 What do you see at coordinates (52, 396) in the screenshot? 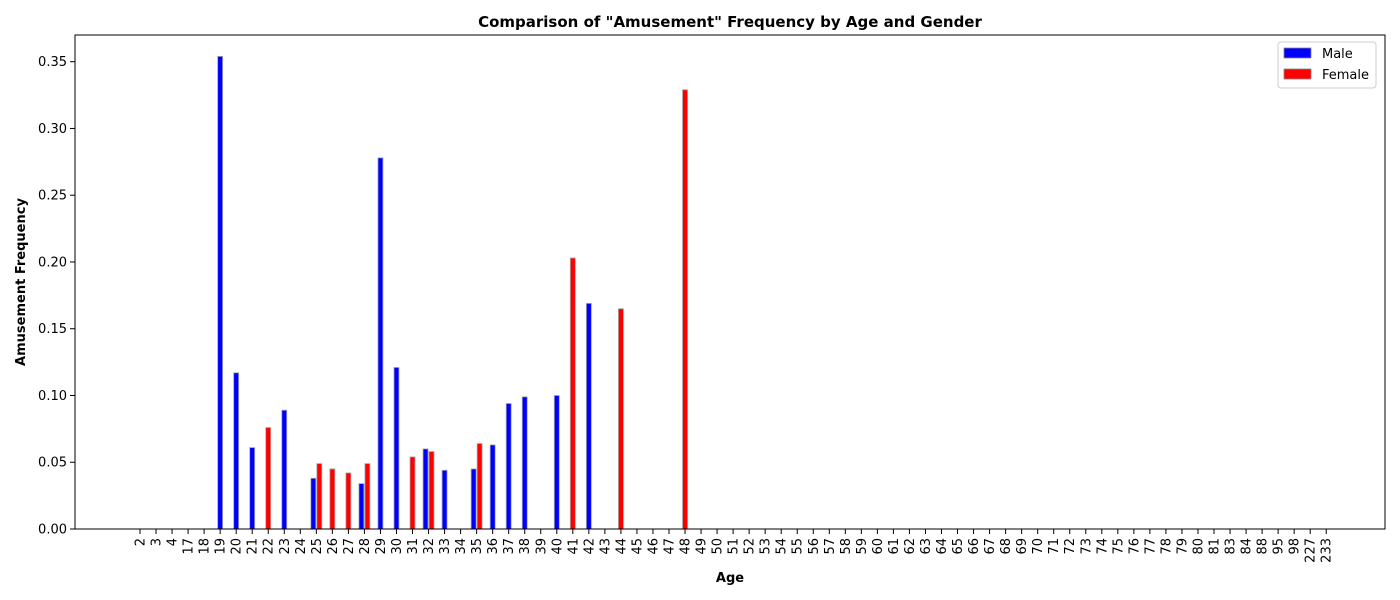
I see `y-tick-label: 0.10` at bounding box center [52, 396].